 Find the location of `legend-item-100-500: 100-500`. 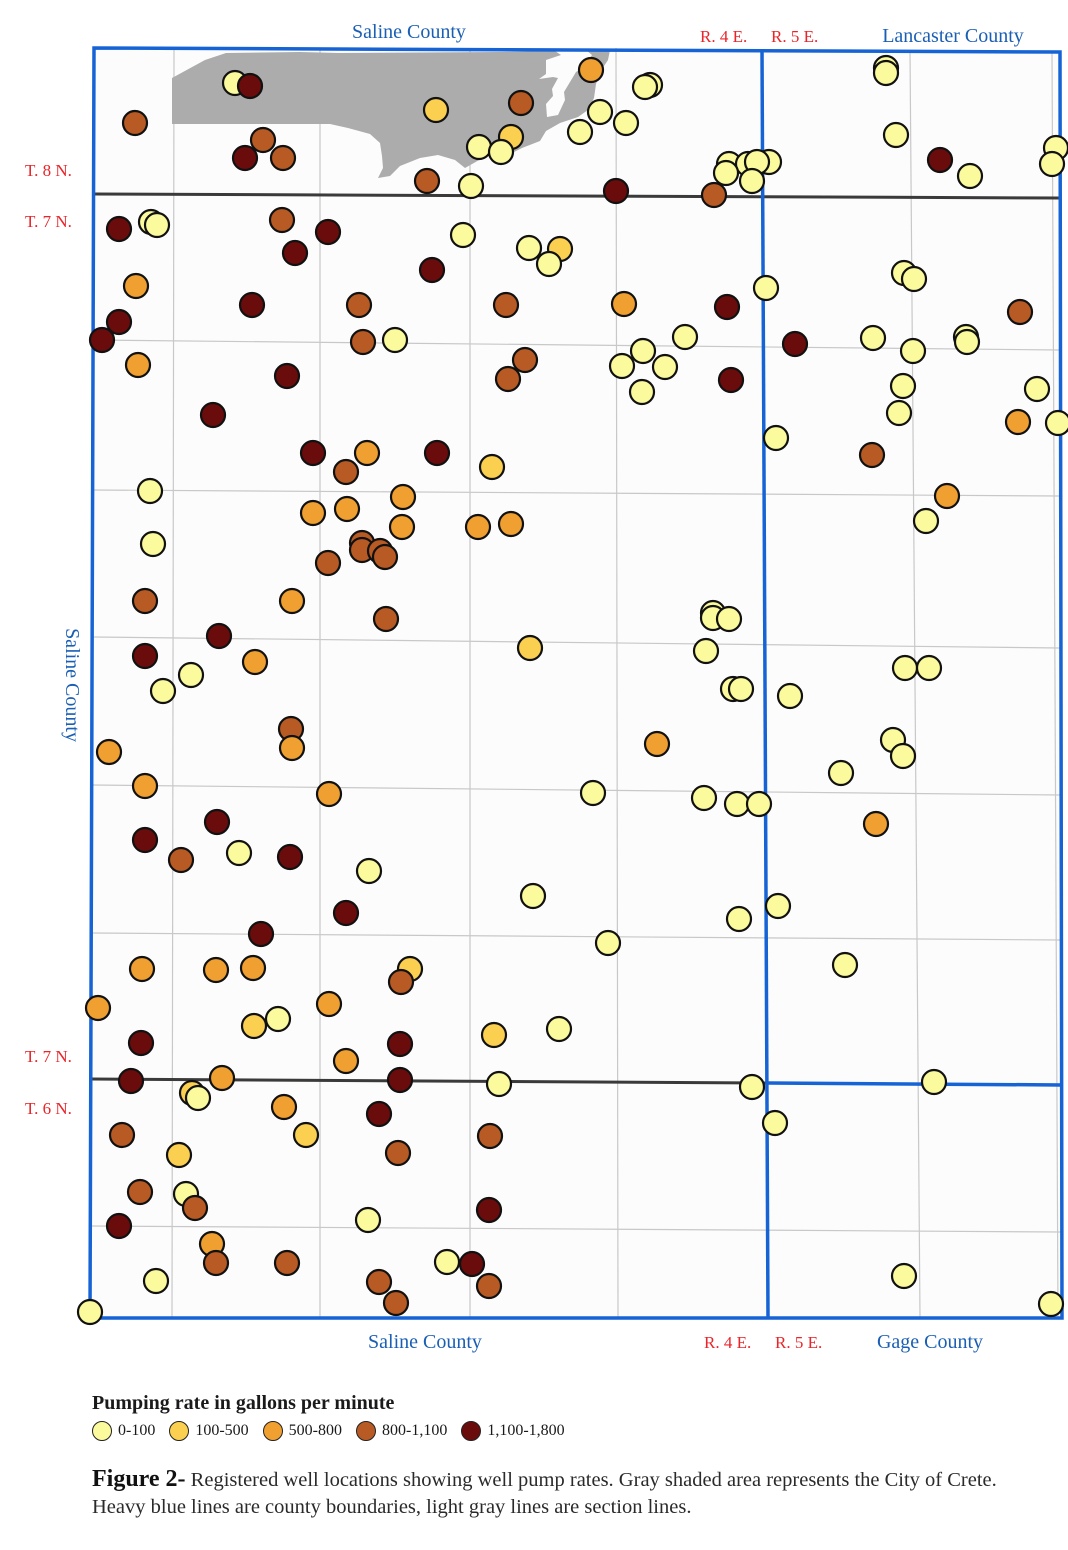

legend-item-100-500: 100-500 is located at coordinates (209, 1431).